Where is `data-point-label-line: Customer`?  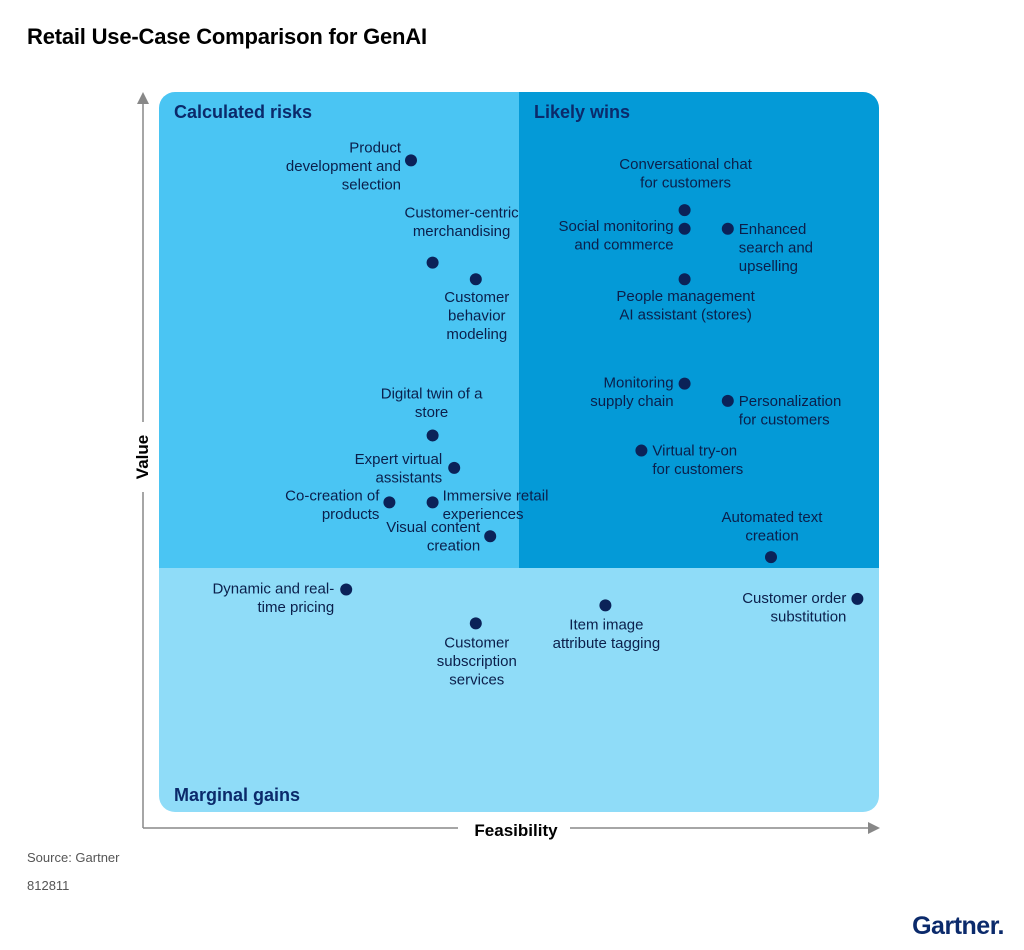
data-point-label-line: Customer is located at coordinates (476, 642).